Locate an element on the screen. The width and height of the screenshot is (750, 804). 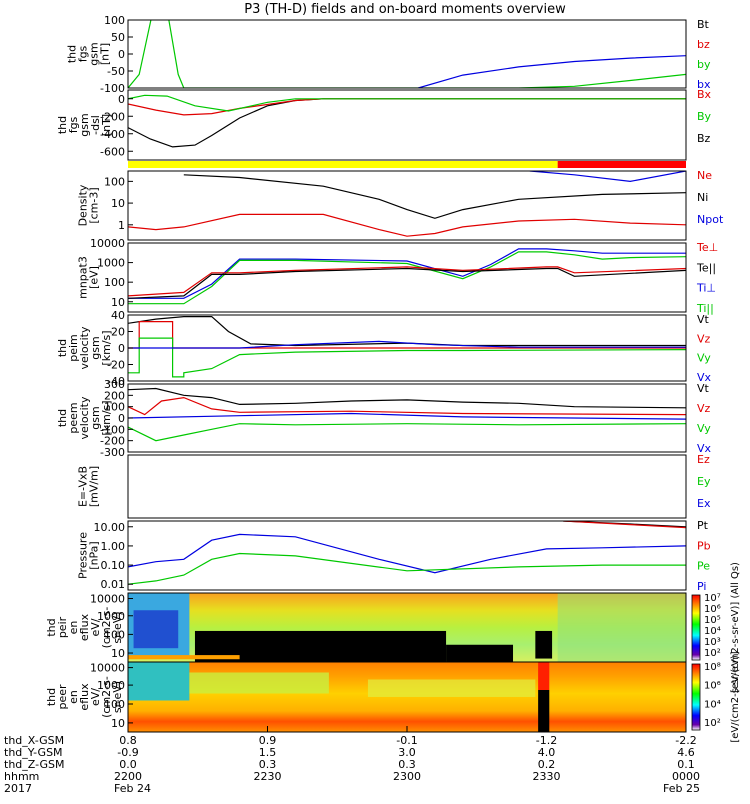
electron-flux-patch is located at coordinates (259, 683).